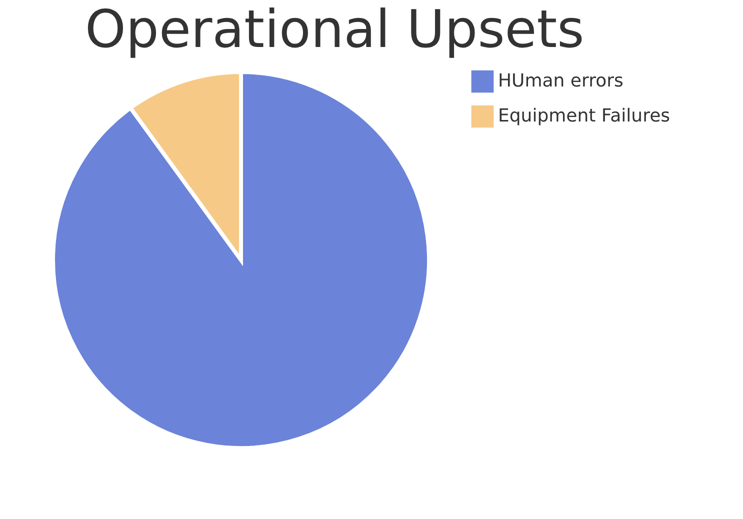 The width and height of the screenshot is (743, 519). What do you see at coordinates (584, 116) in the screenshot?
I see `legend-label: Equipment Failures` at bounding box center [584, 116].